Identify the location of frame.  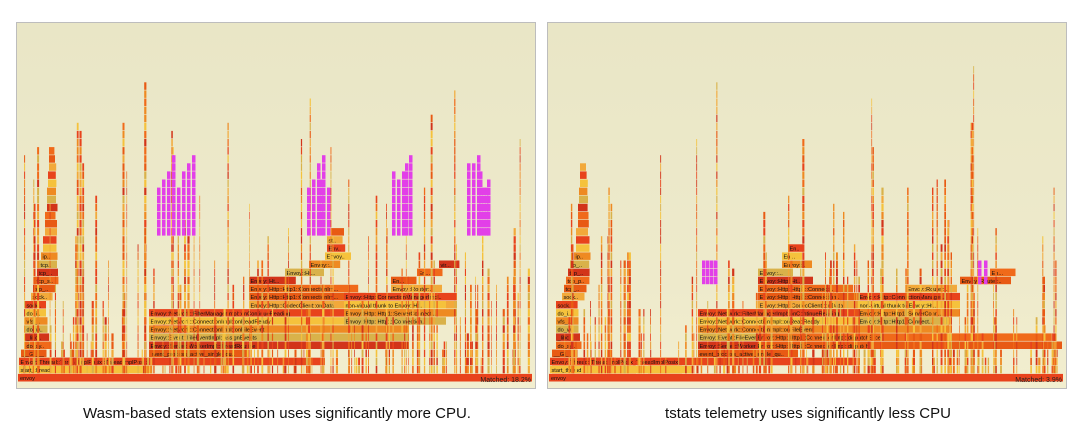
(338, 256).